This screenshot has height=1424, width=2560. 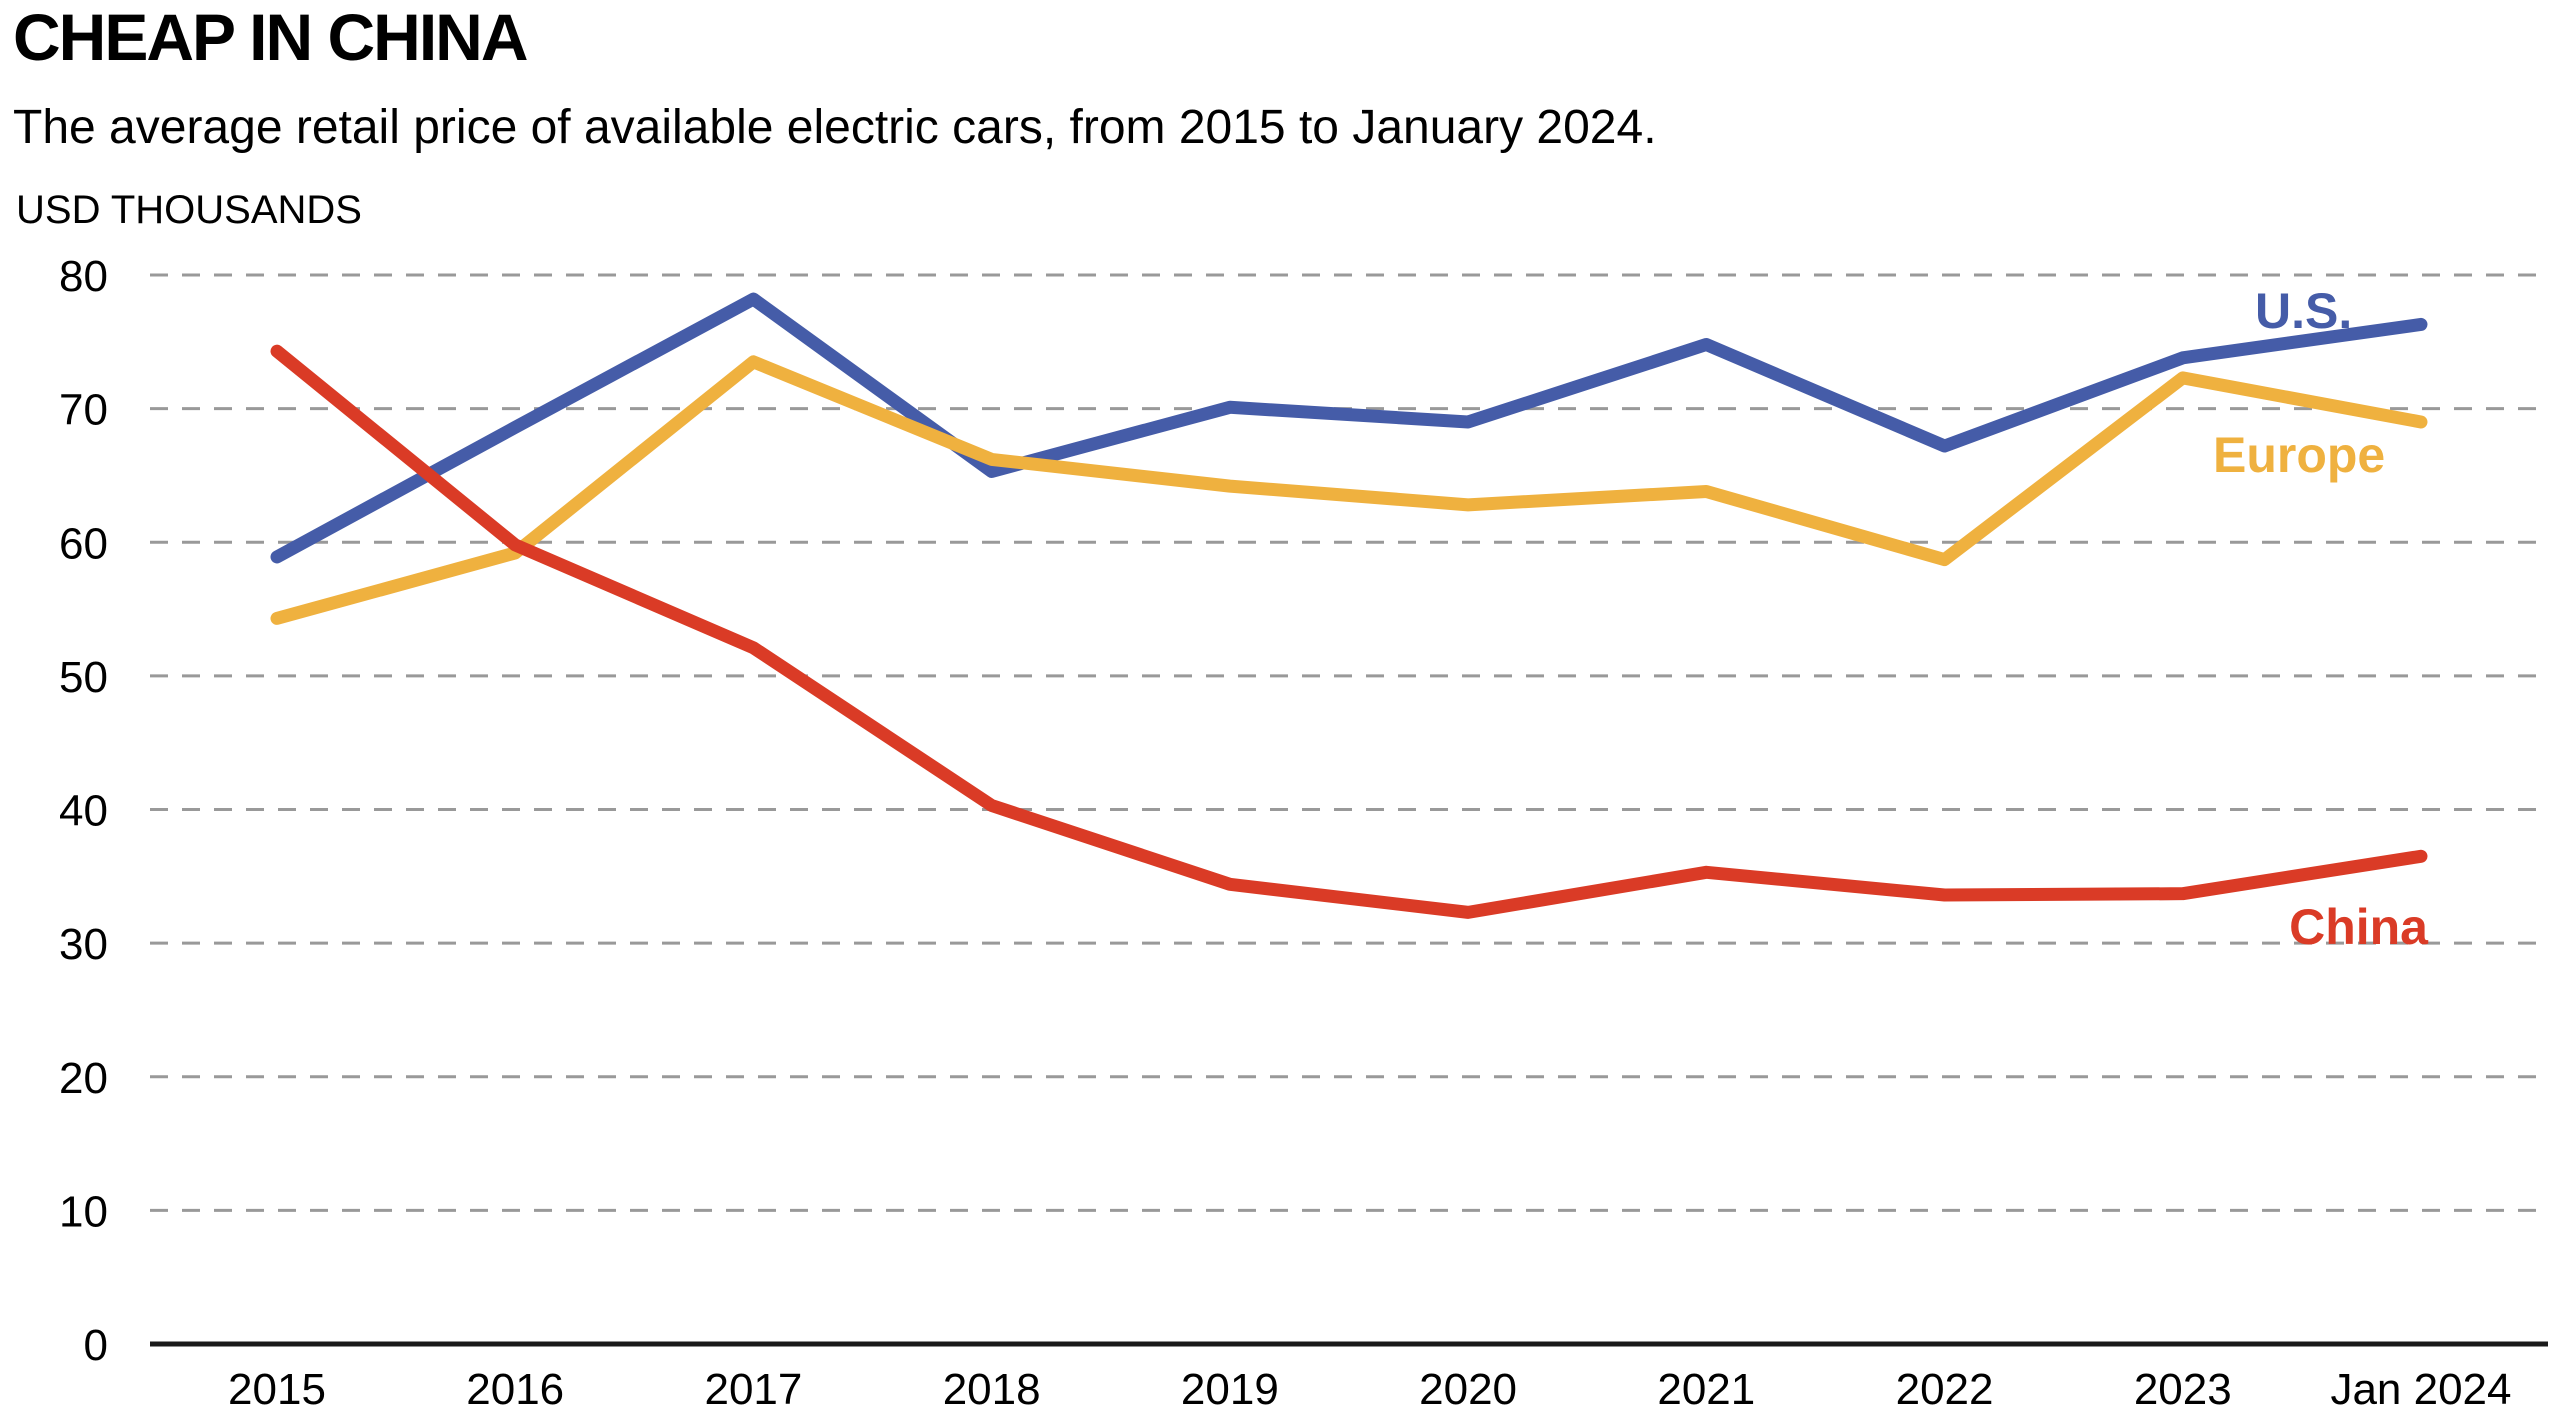 What do you see at coordinates (2420, 1389) in the screenshot?
I see `x-tick-label-jan-2024: Jan 2024` at bounding box center [2420, 1389].